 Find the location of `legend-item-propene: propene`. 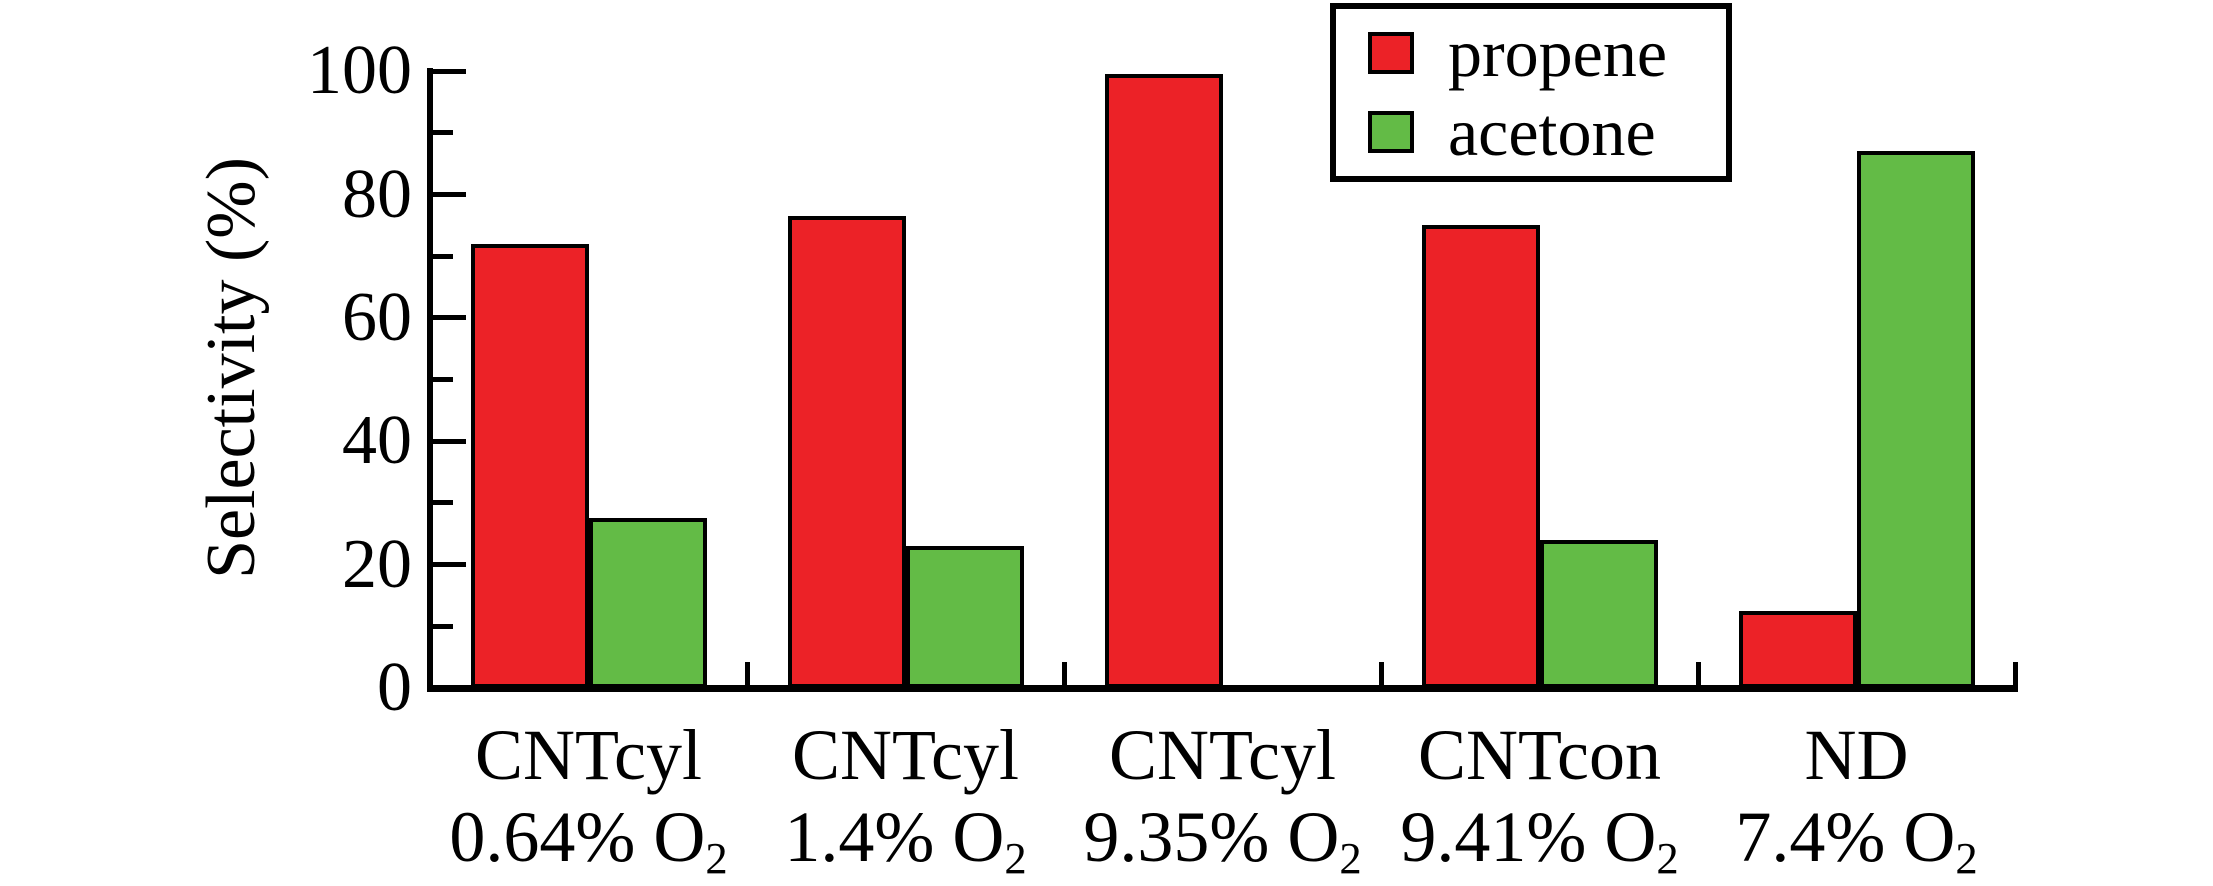

legend-item-propene: propene is located at coordinates (1531, 53).